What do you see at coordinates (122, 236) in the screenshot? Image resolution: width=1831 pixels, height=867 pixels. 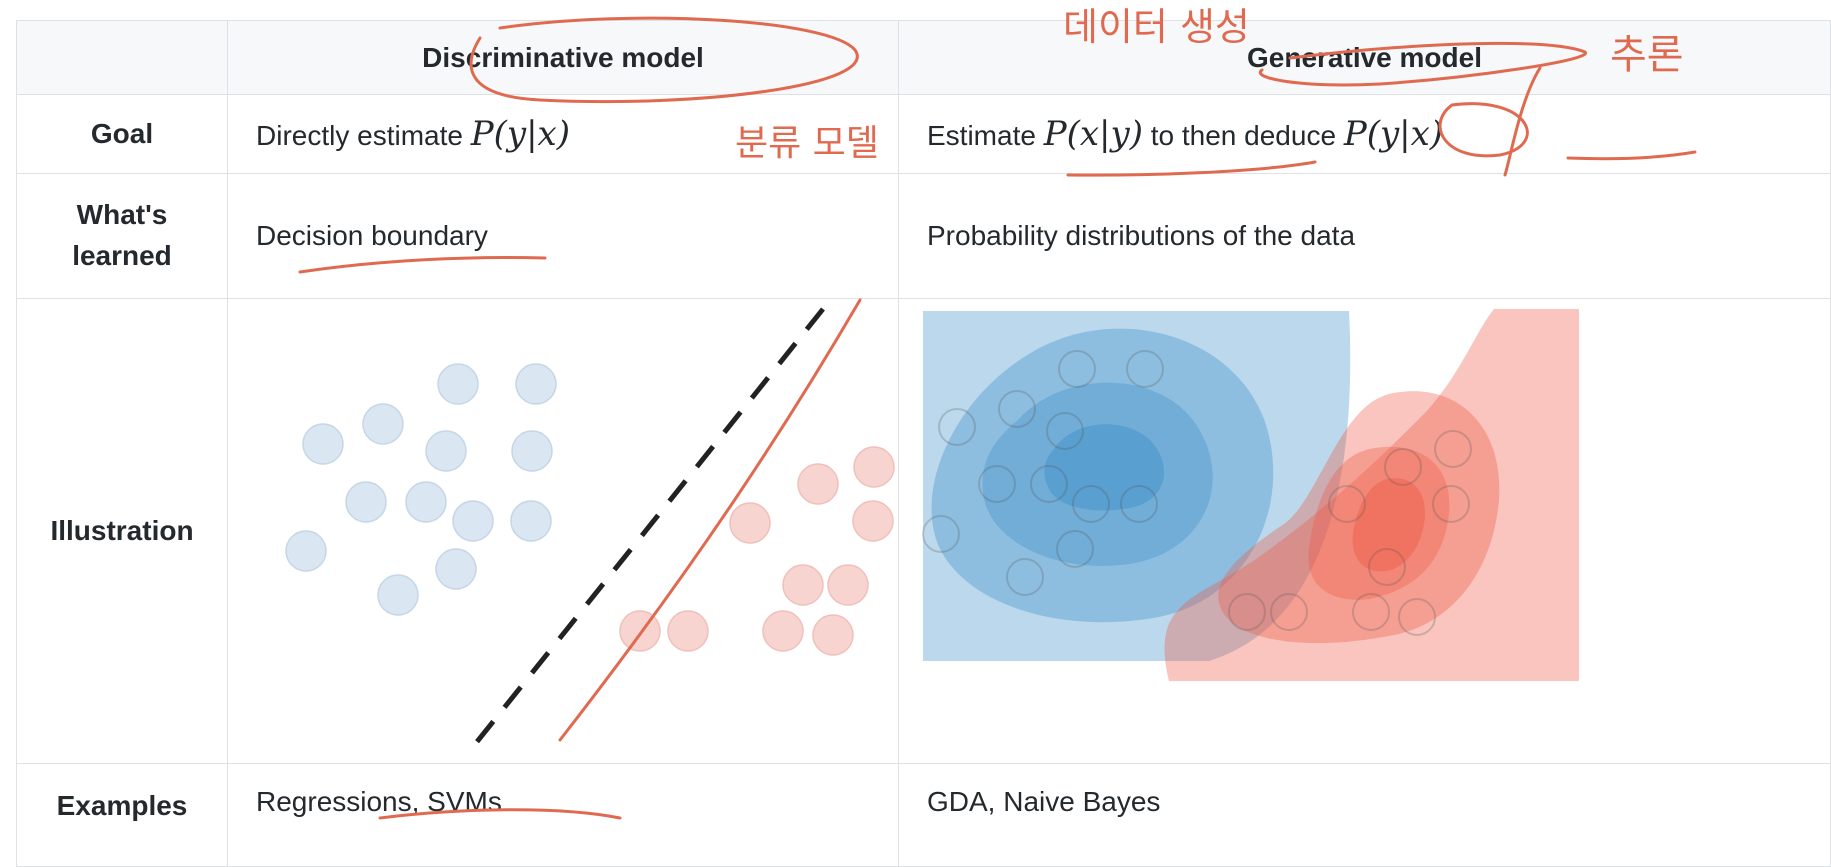 I see `learned-label: What's learned` at bounding box center [122, 236].